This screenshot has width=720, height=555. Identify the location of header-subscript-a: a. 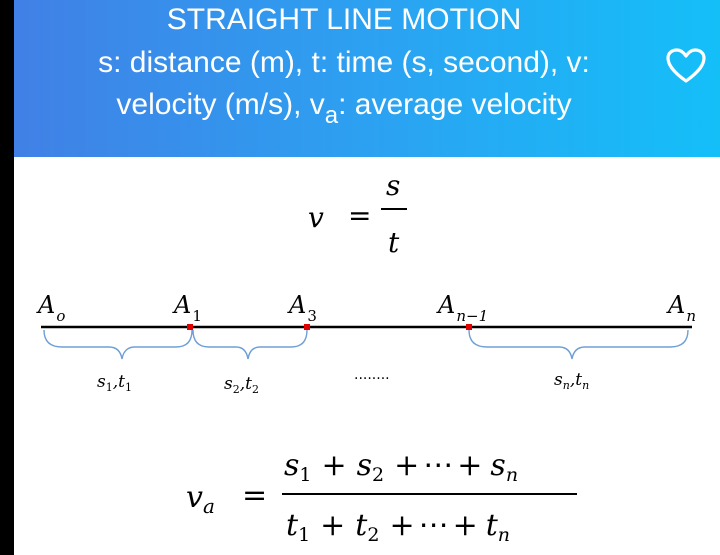
(331, 115).